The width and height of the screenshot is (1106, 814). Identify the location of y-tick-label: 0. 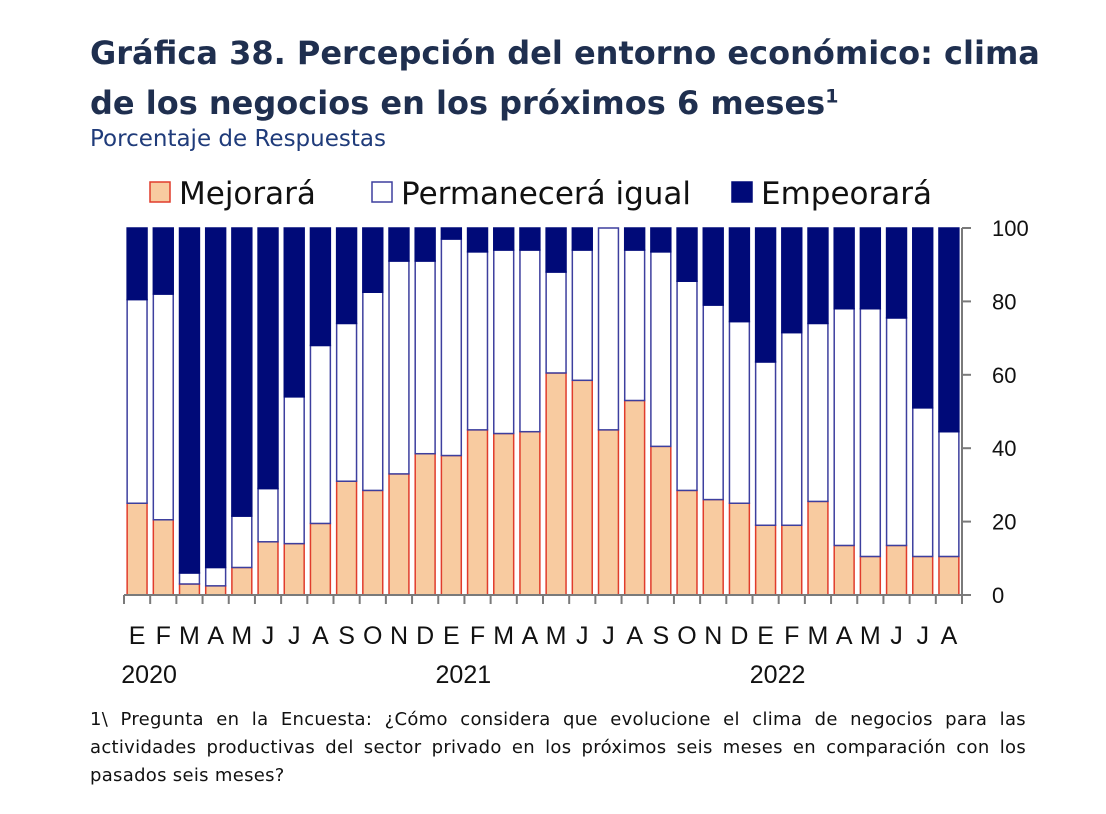
(998, 595).